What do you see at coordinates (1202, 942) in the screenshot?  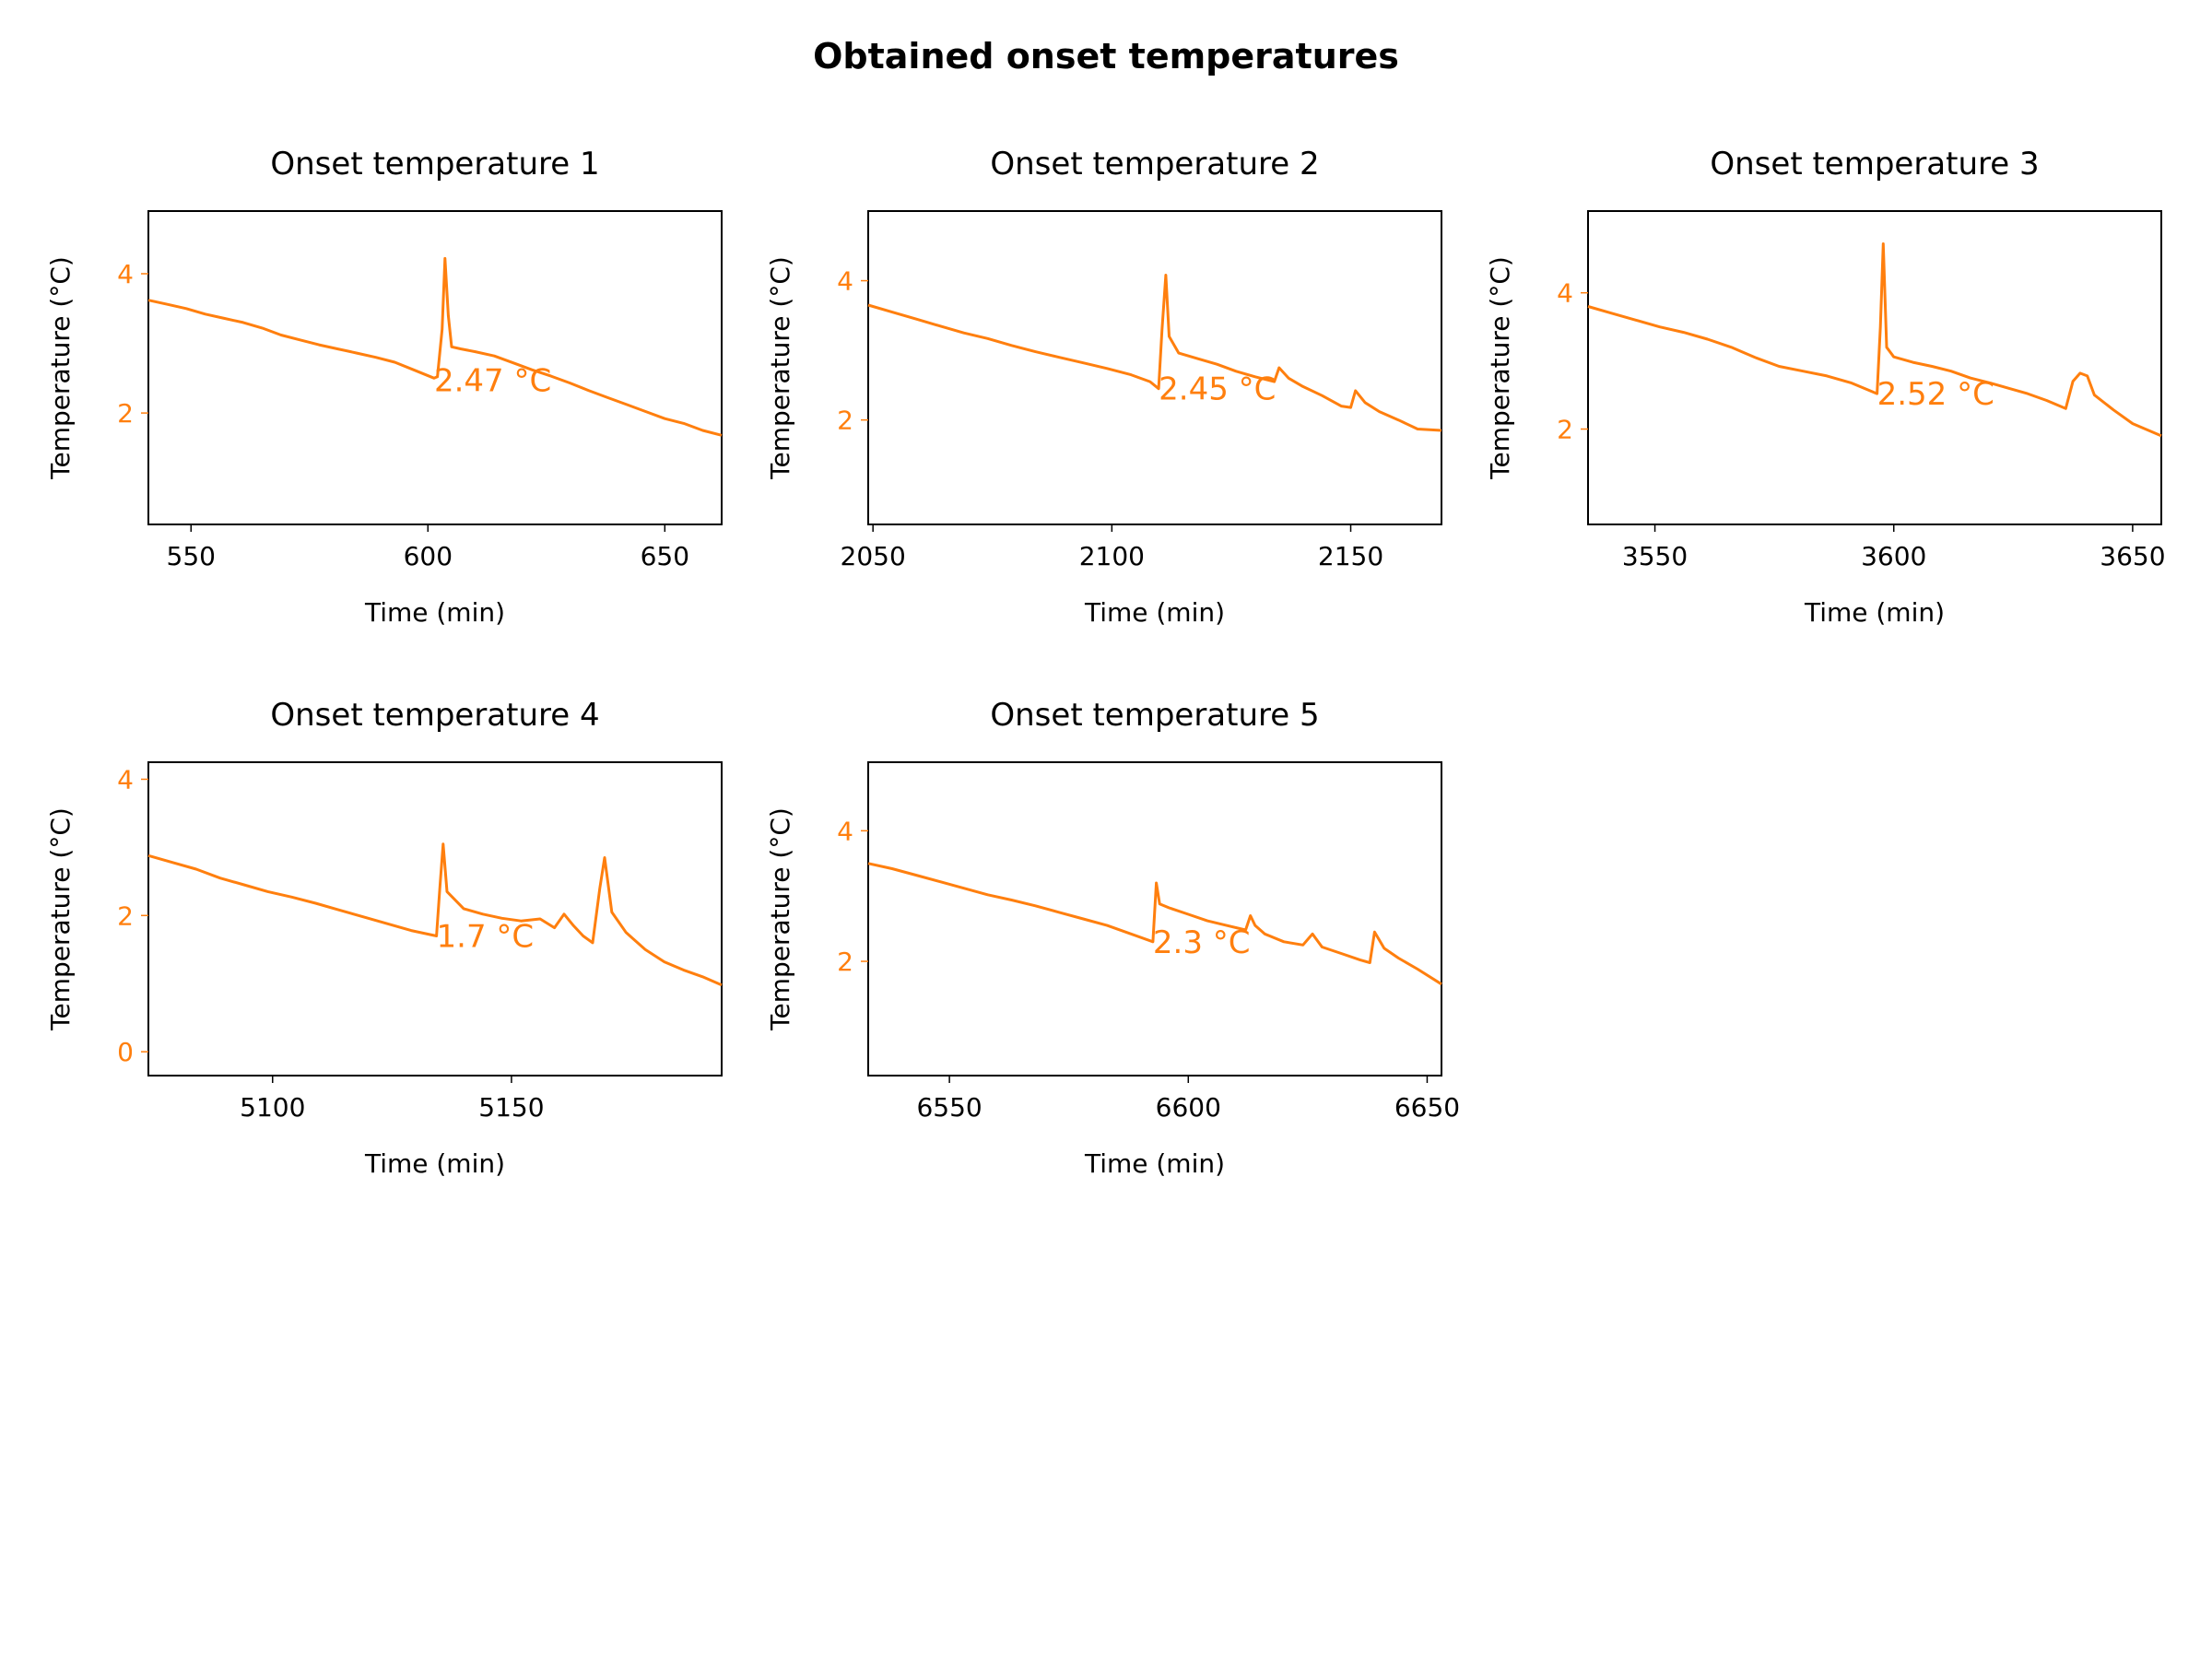 I see `panel-5-onset-annotation: 2.3 °C` at bounding box center [1202, 942].